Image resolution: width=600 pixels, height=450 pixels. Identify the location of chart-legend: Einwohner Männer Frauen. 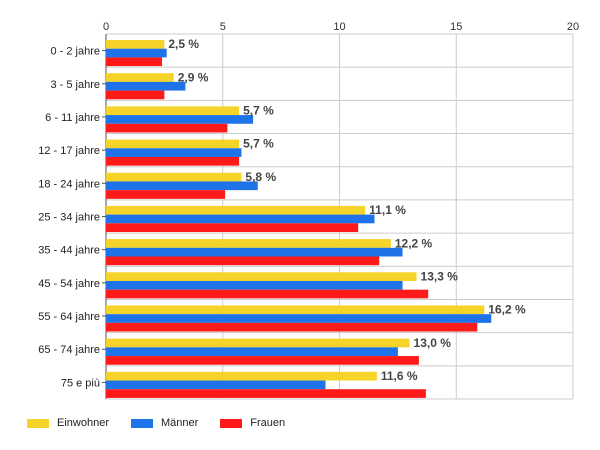
(167, 423).